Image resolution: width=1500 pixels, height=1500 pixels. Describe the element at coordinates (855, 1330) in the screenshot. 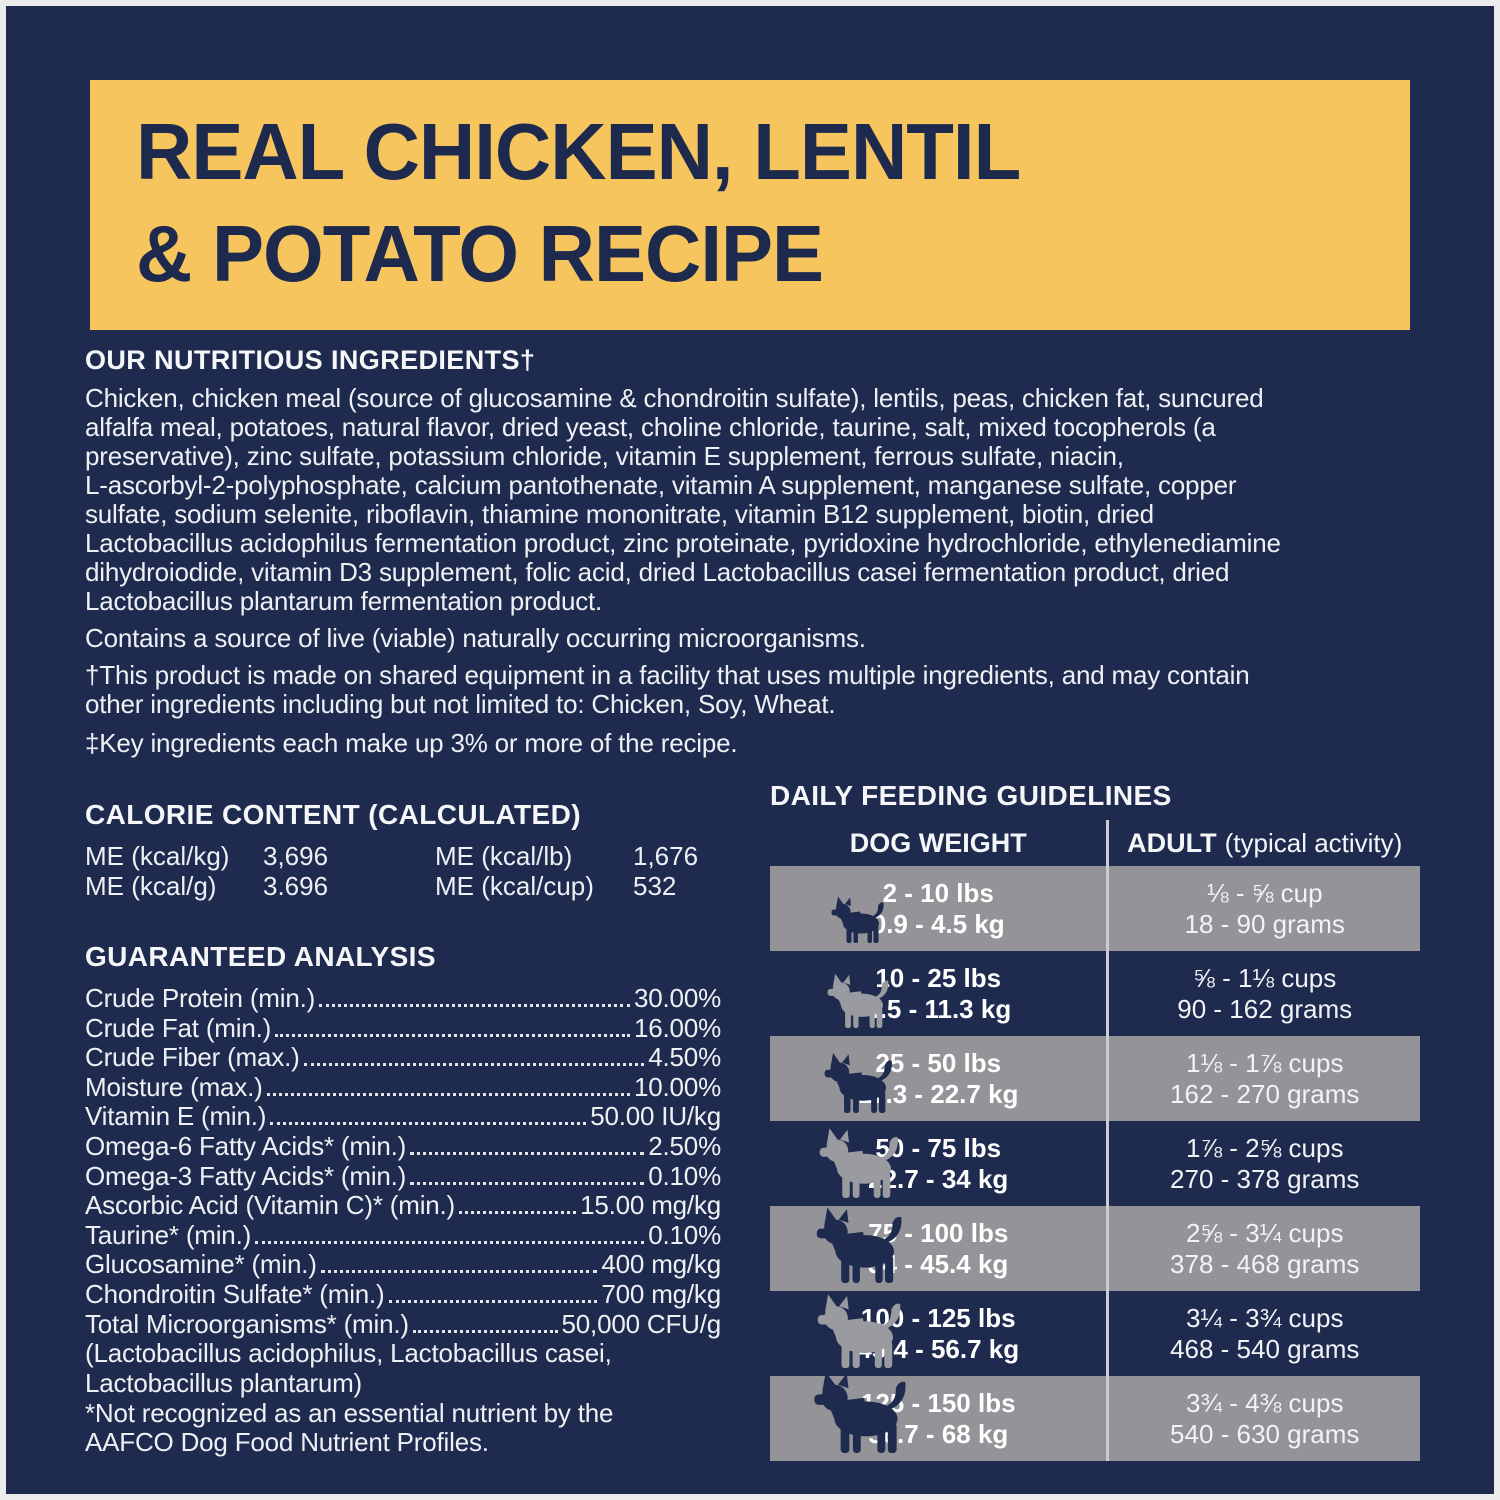

I see `labrador-icon` at that location.